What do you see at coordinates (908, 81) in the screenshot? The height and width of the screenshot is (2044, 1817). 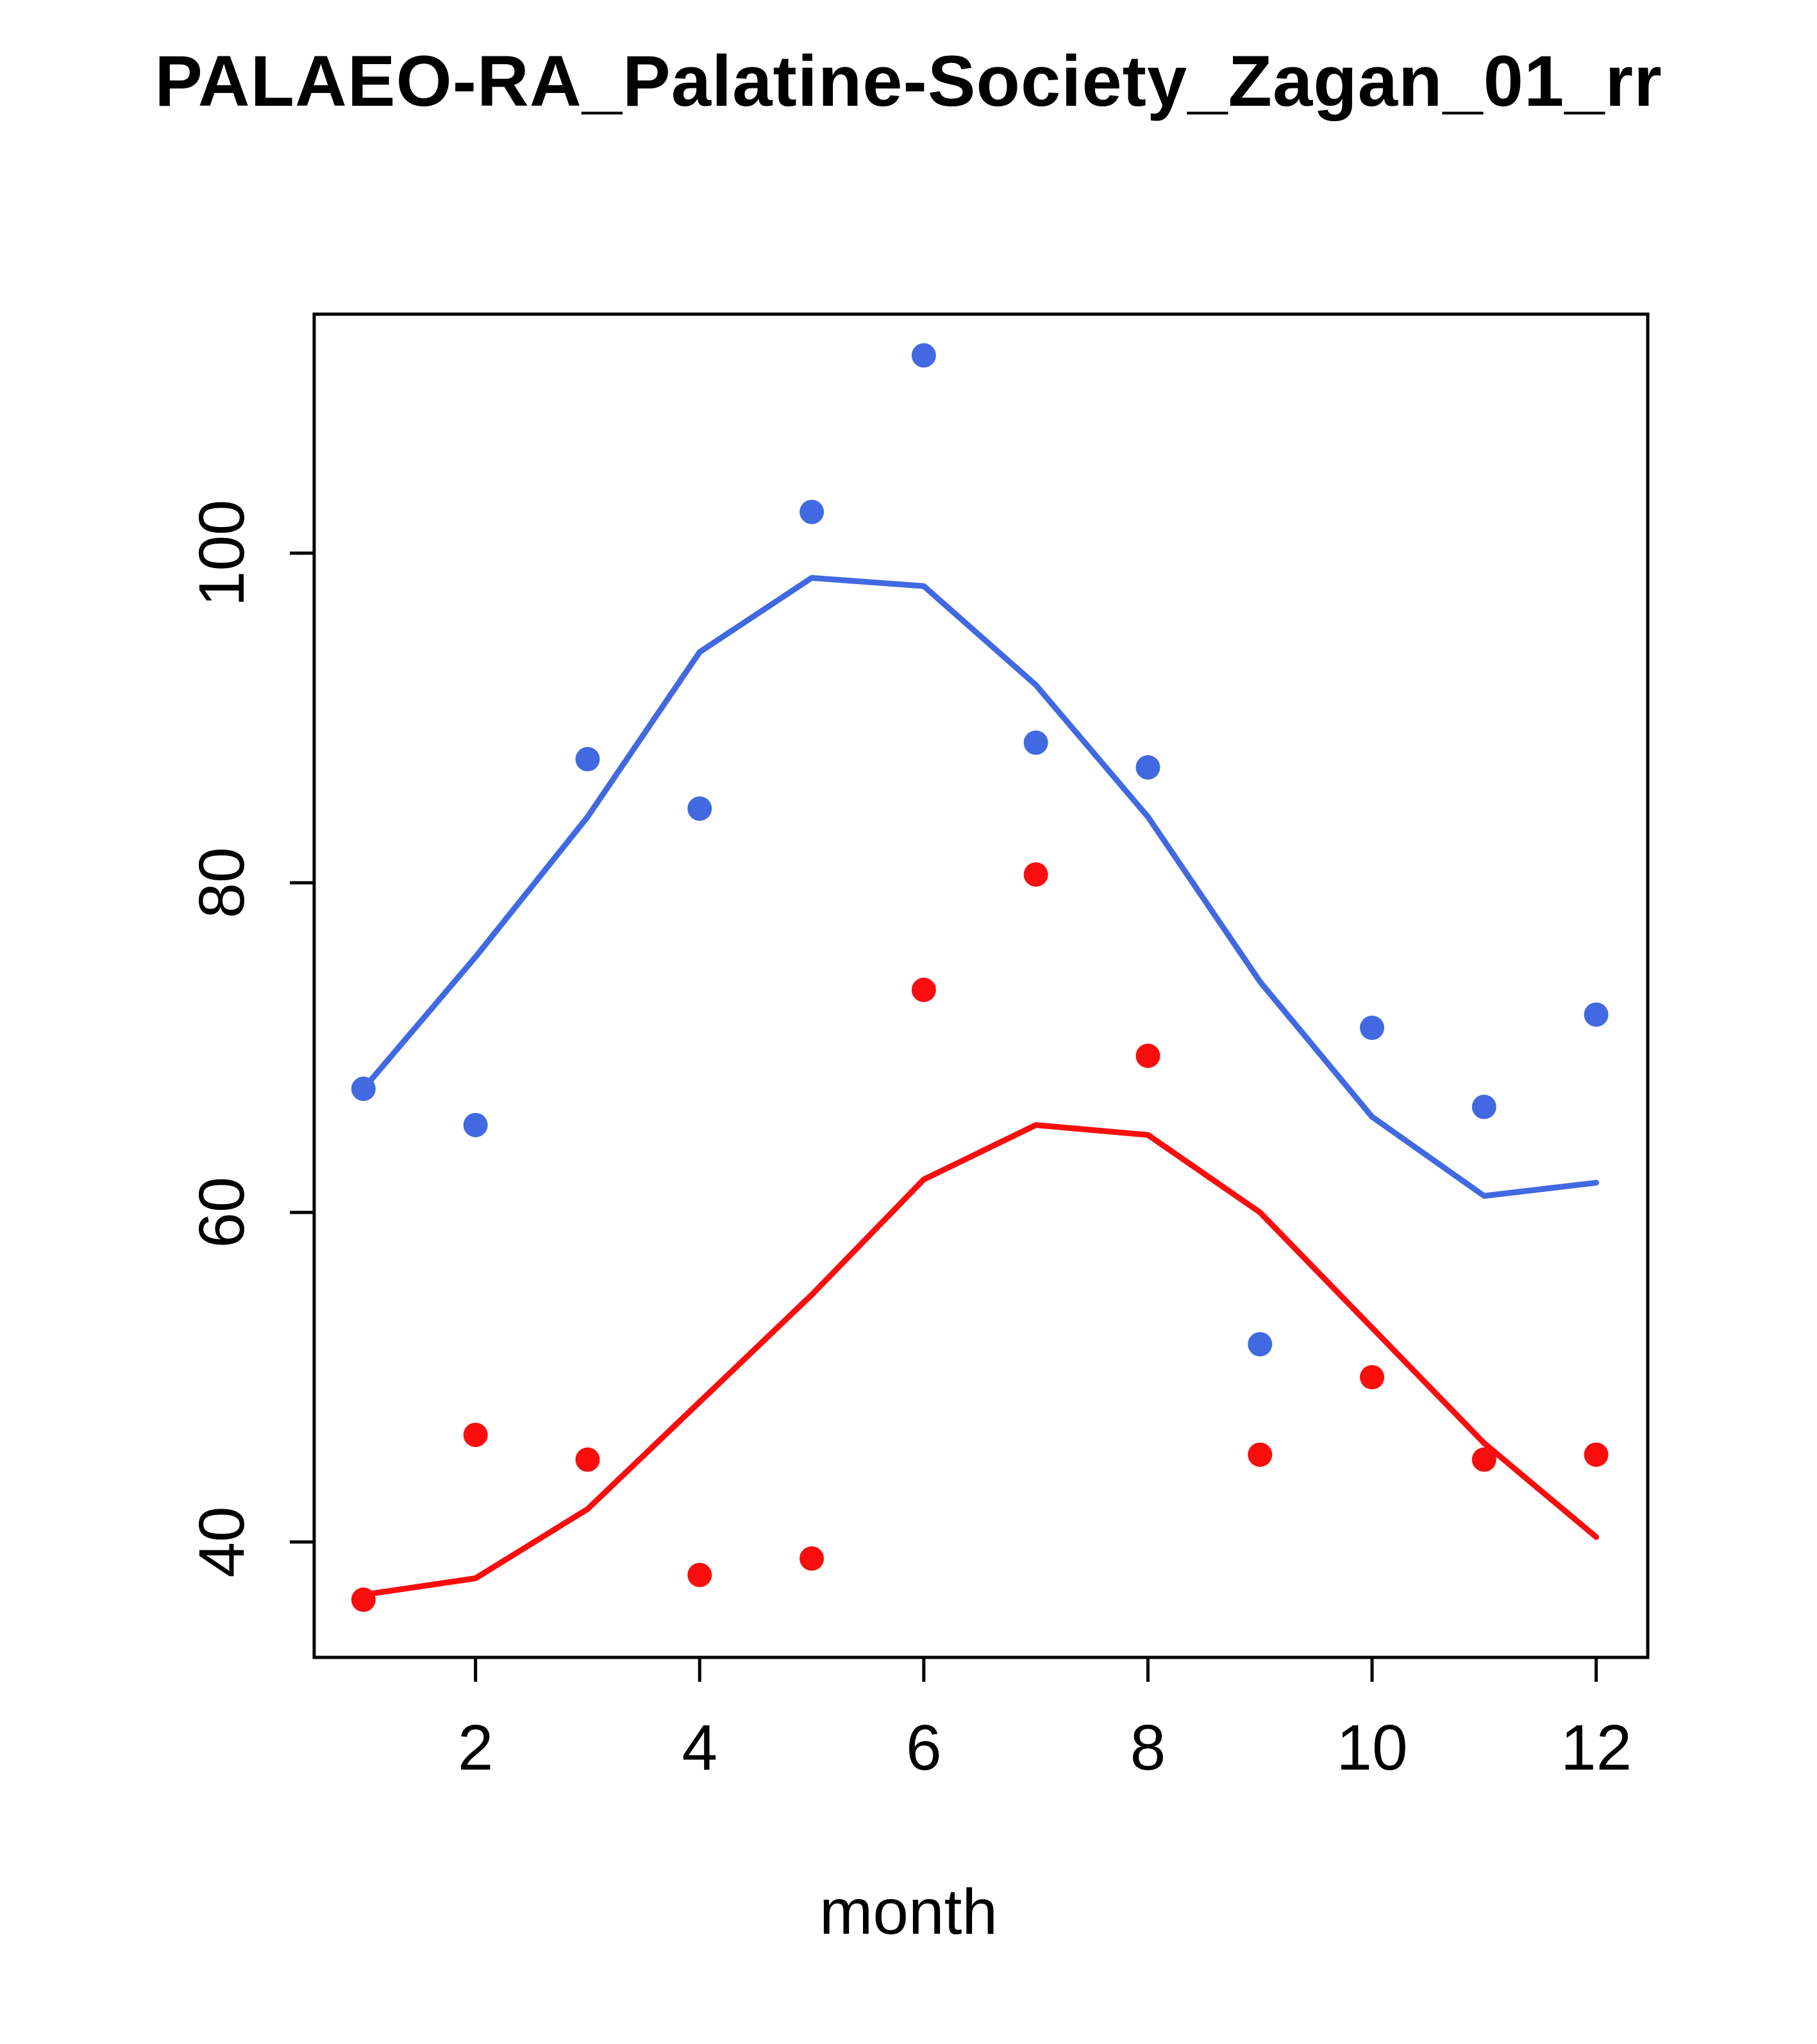 I see `chart-title: PALAEO-RA_Palatine-Society_Zagan_01_rr` at bounding box center [908, 81].